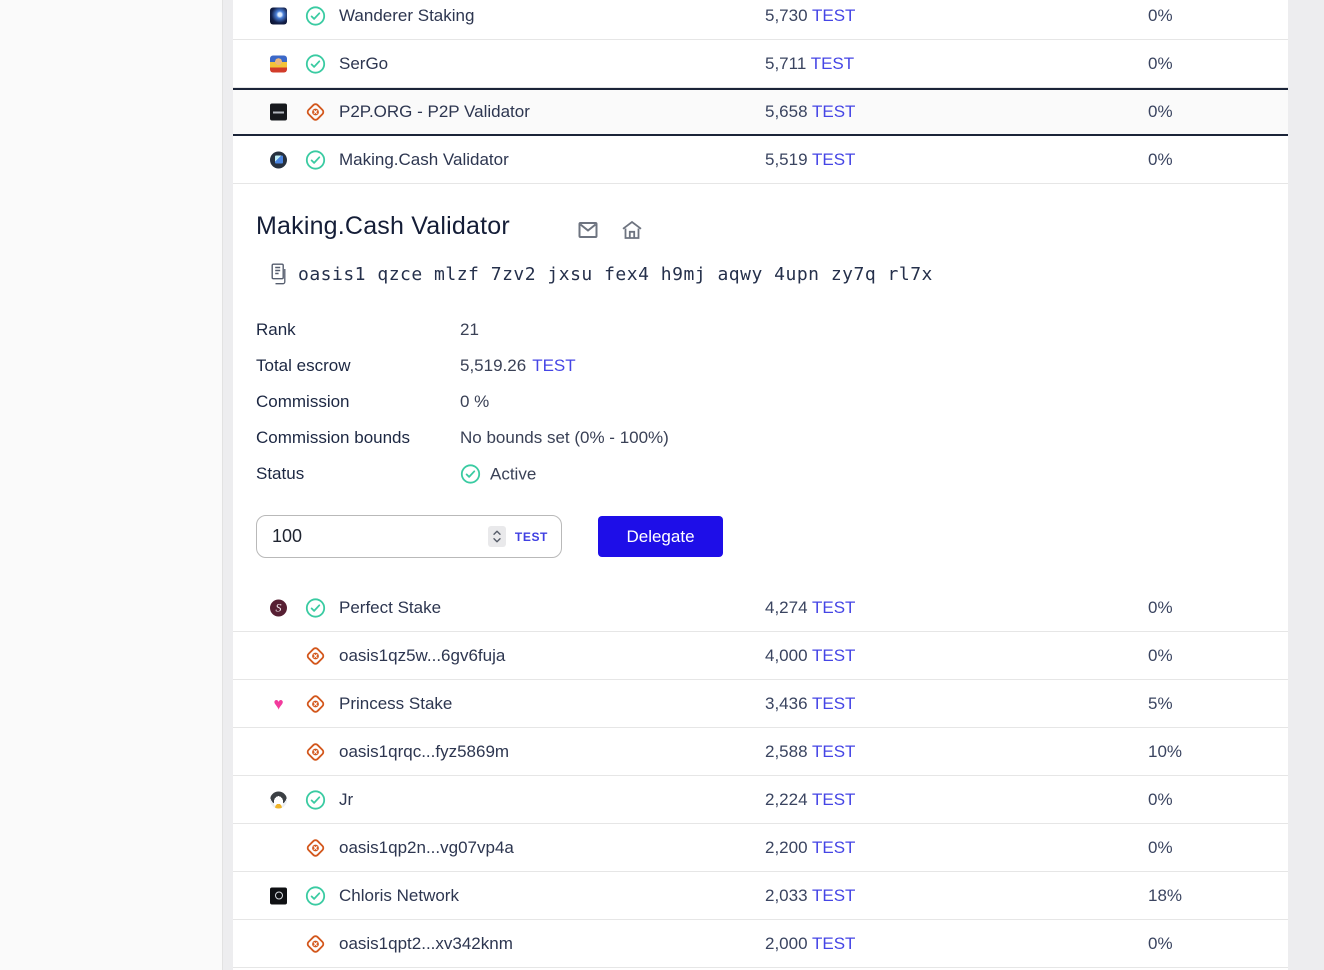 The width and height of the screenshot is (1324, 970). What do you see at coordinates (278, 703) in the screenshot?
I see `heart-avatar: ♥` at bounding box center [278, 703].